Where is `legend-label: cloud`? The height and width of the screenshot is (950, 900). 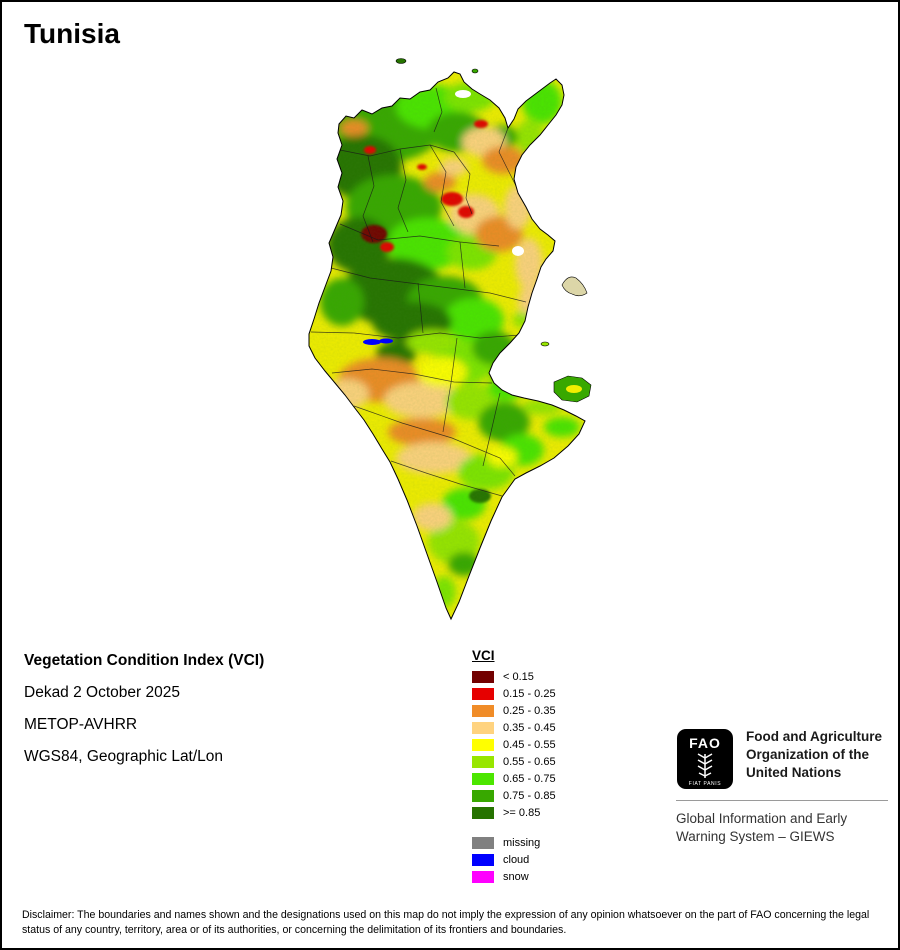 legend-label: cloud is located at coordinates (516, 860).